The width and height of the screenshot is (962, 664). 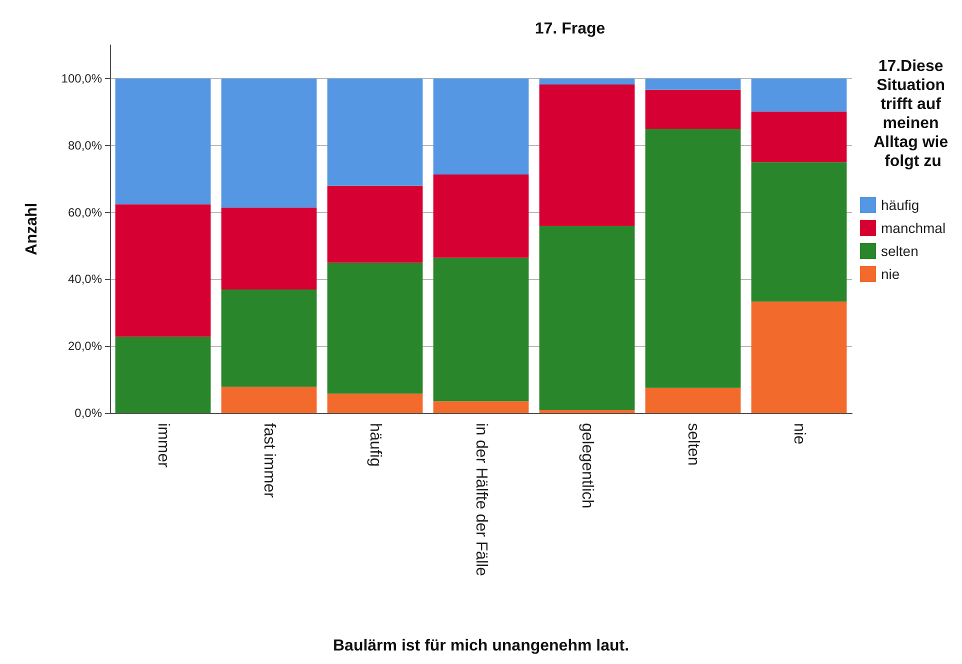 What do you see at coordinates (899, 251) in the screenshot?
I see `legend-label: selten` at bounding box center [899, 251].